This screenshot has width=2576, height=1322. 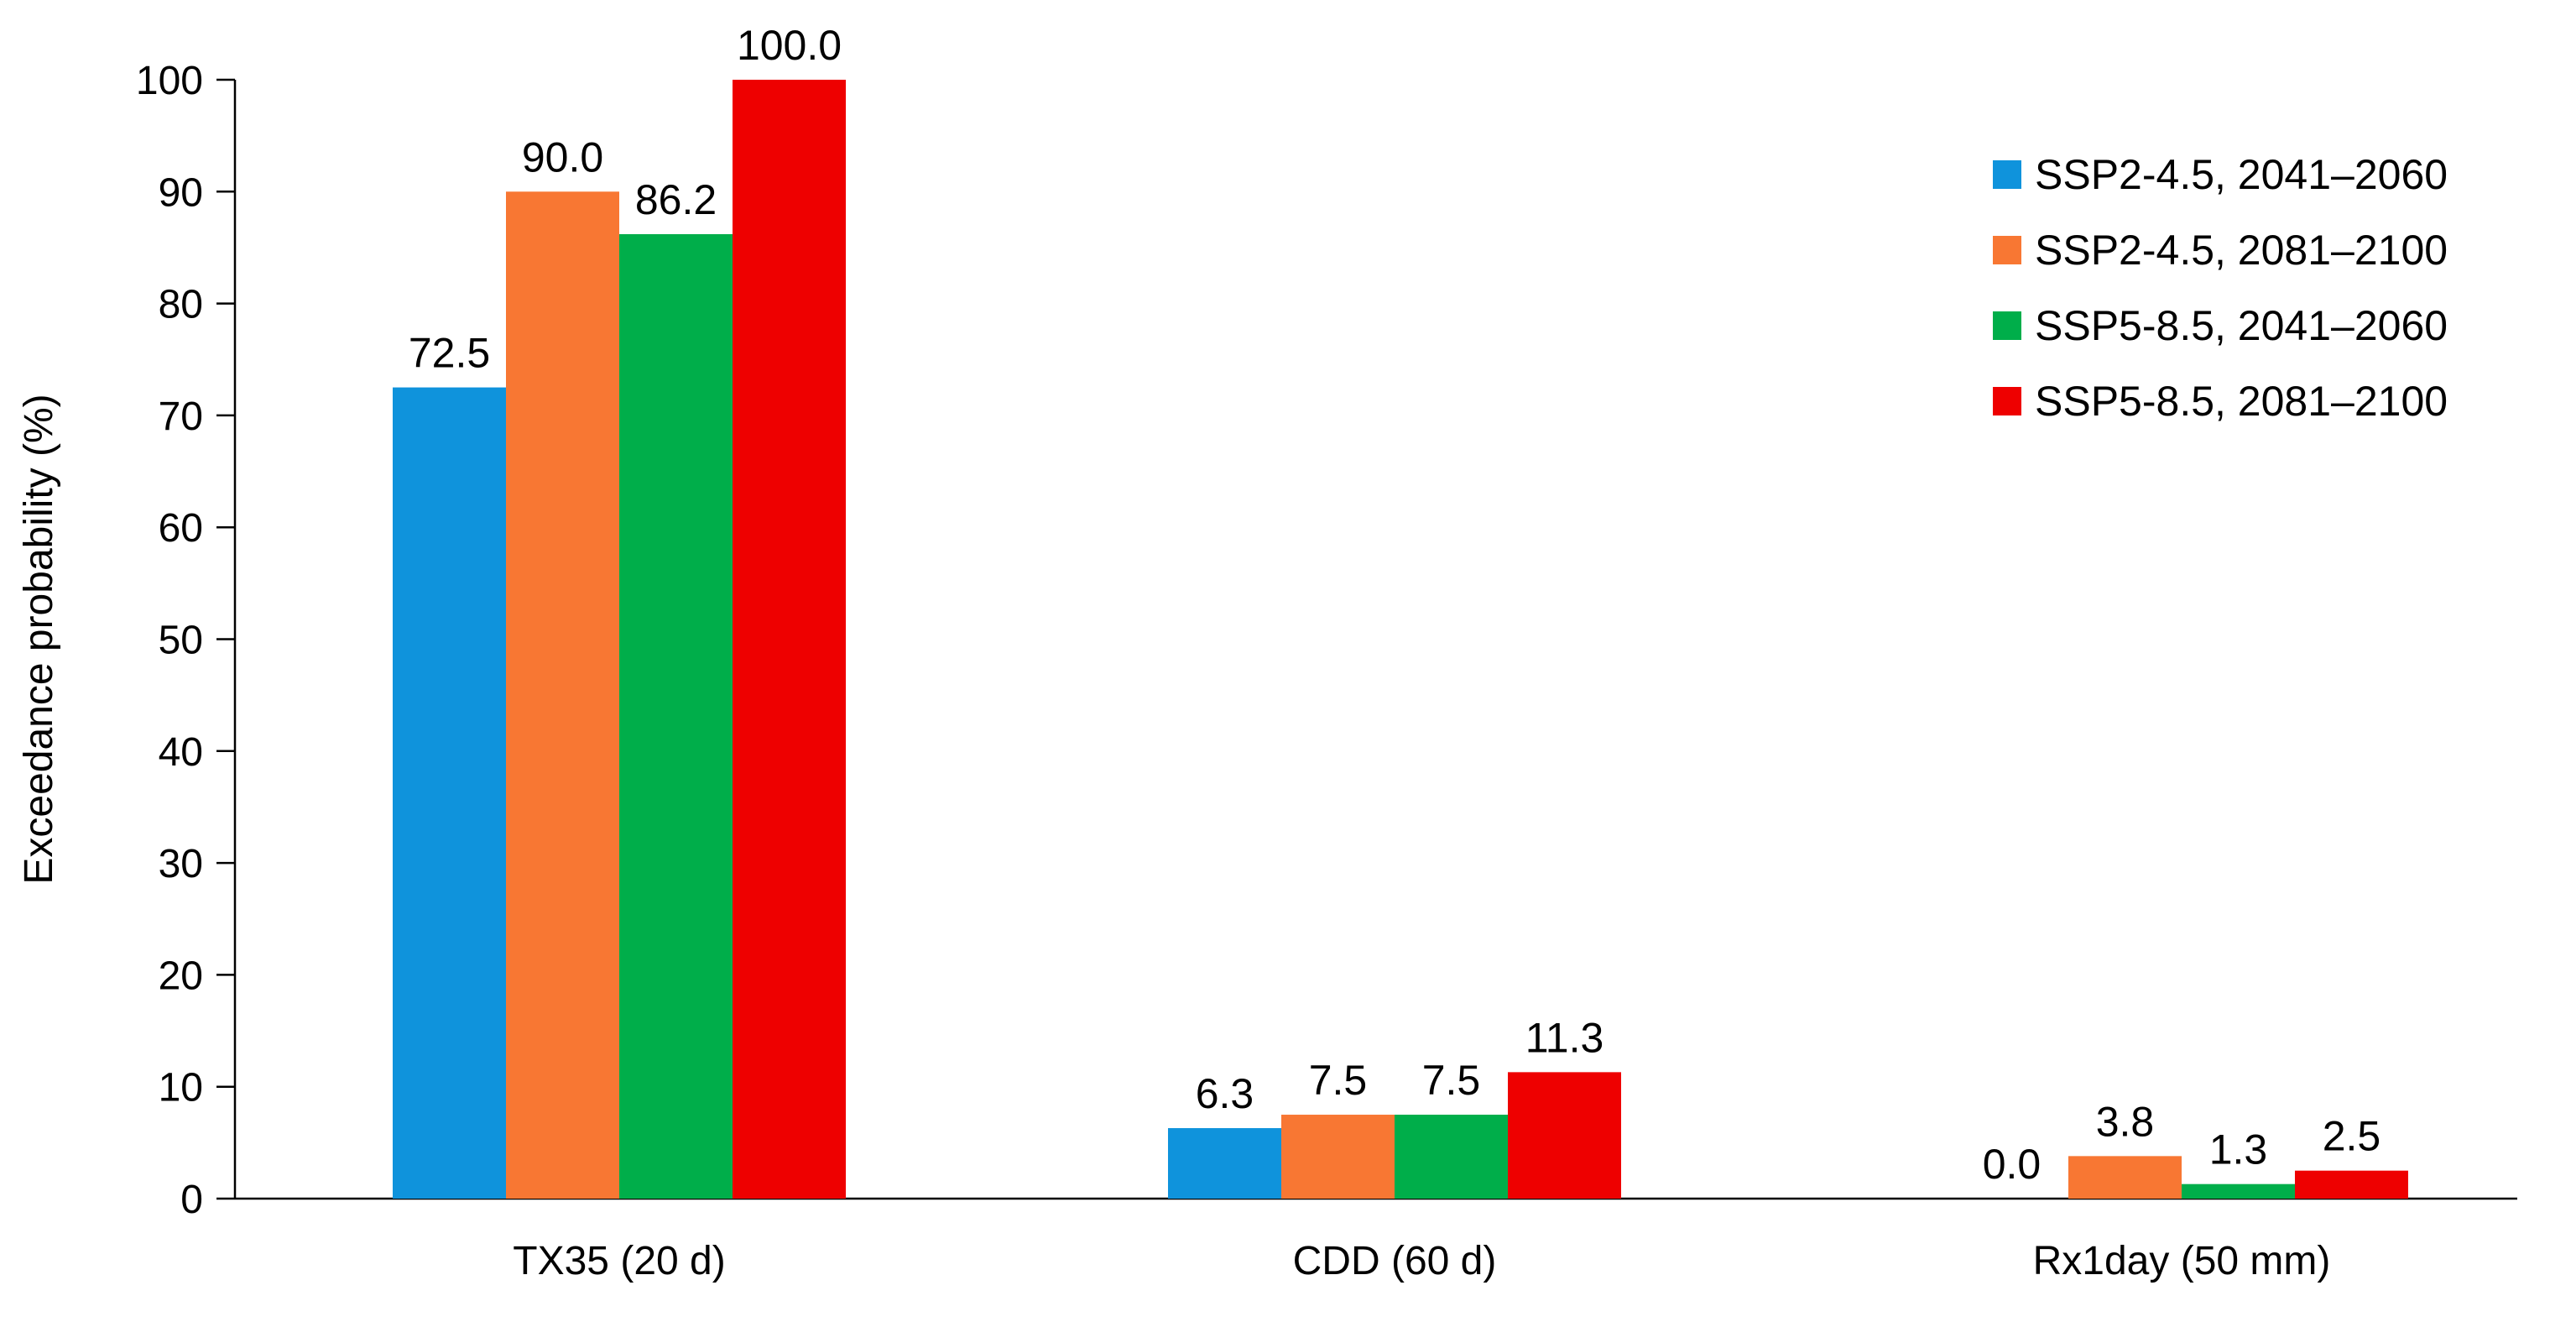 What do you see at coordinates (181, 752) in the screenshot?
I see `y-tick-label: 40` at bounding box center [181, 752].